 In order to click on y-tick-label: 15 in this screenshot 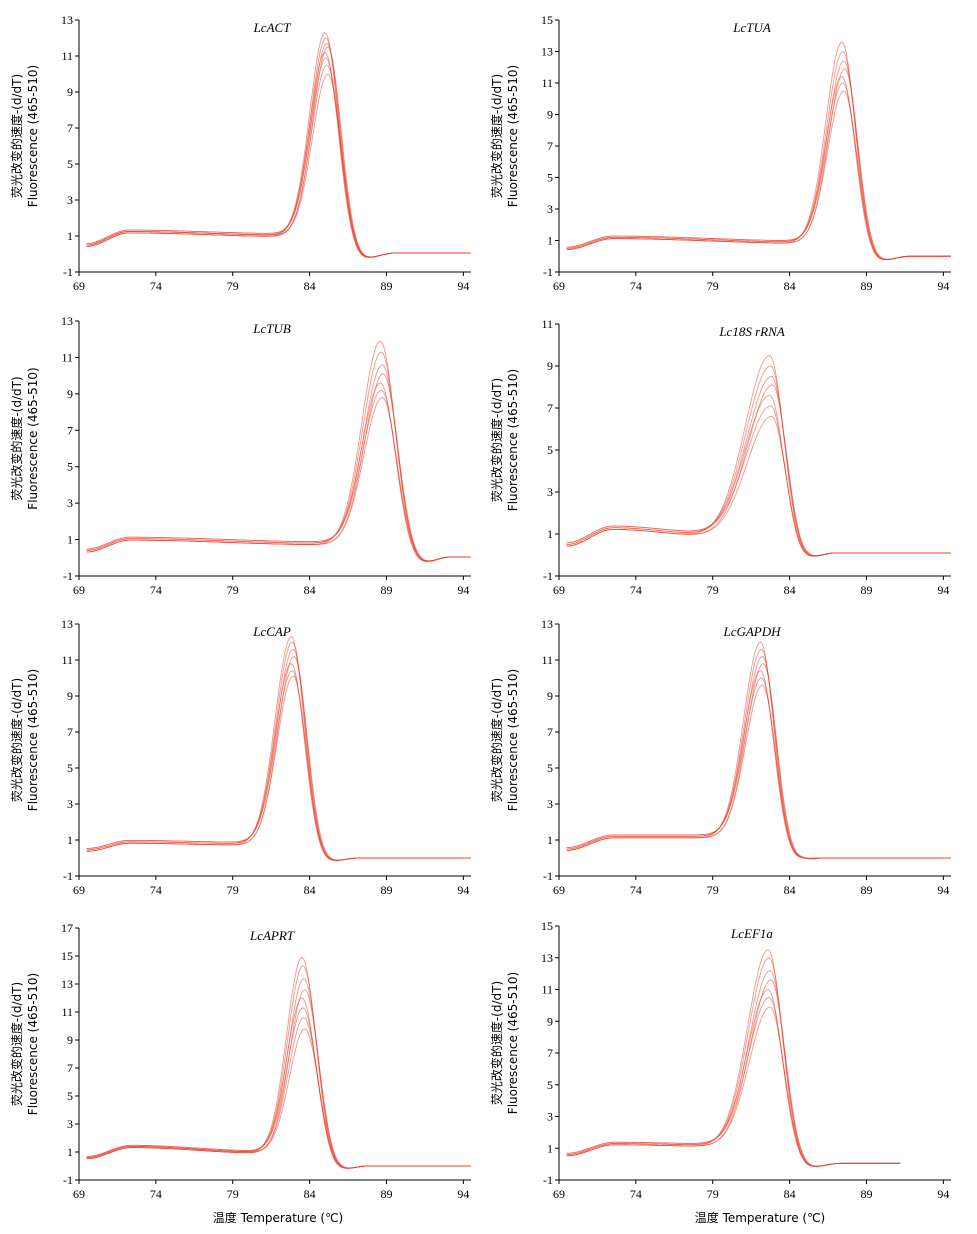, I will do `click(547, 926)`.